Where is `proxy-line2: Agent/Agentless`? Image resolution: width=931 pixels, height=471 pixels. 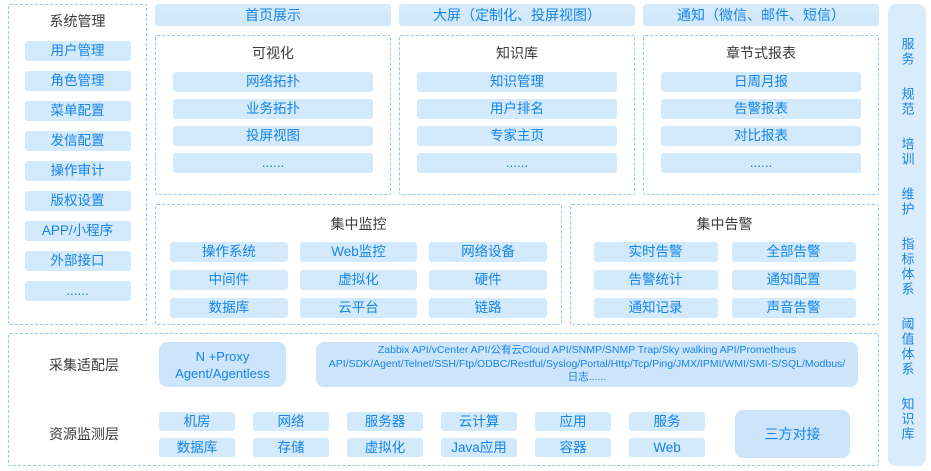 proxy-line2: Agent/Agentless is located at coordinates (222, 373).